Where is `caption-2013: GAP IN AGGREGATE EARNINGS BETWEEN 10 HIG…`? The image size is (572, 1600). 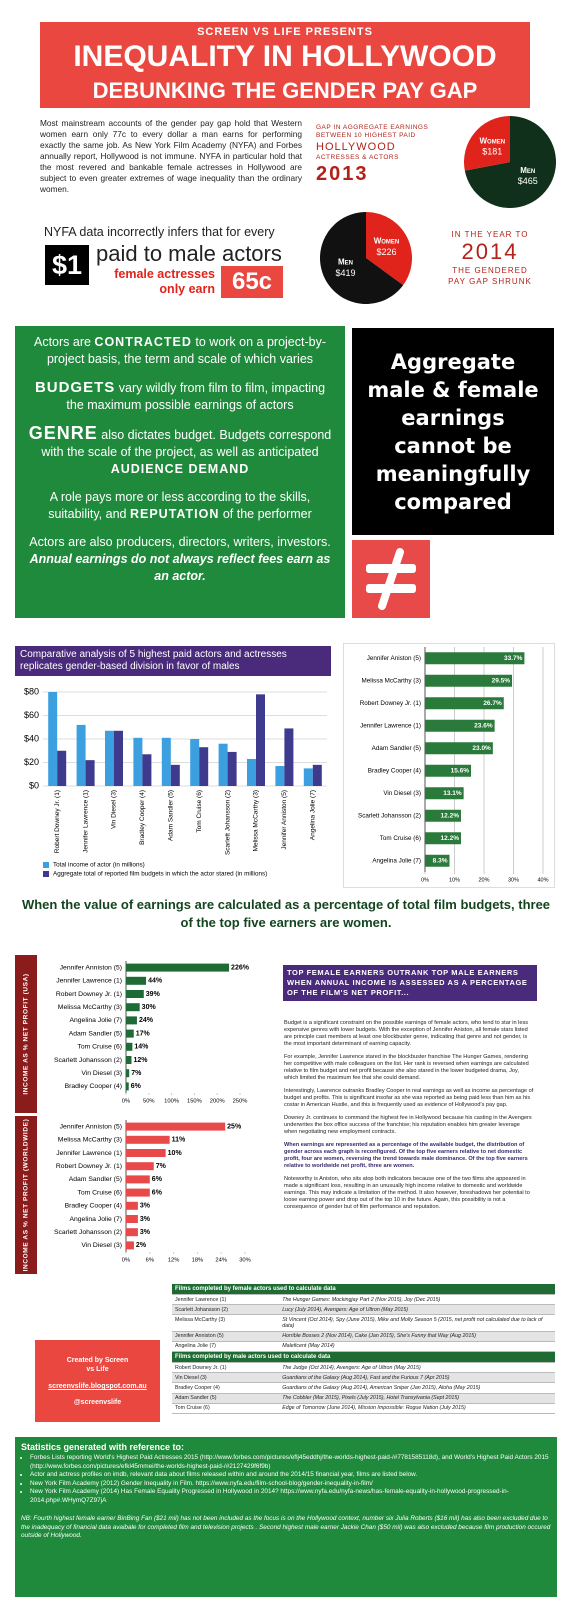
caption-2013: GAP IN AGGREGATE EARNINGS BETWEEN 10 HIG… is located at coordinates (378, 155).